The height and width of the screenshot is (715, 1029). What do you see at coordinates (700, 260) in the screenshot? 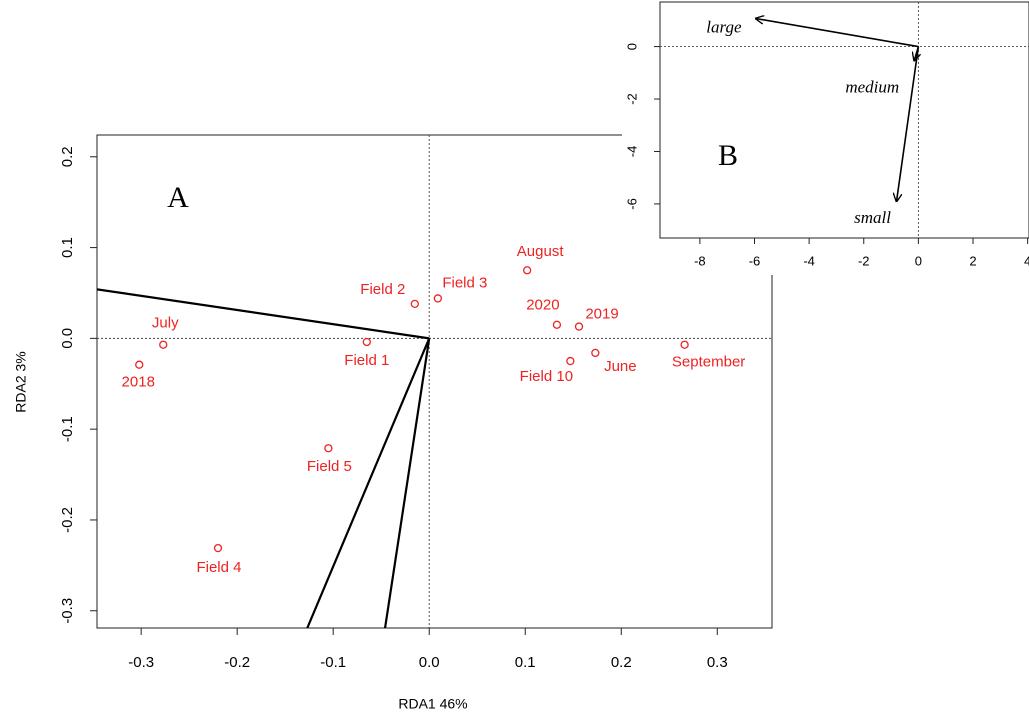
I see `x-tick-label: -8` at bounding box center [700, 260].